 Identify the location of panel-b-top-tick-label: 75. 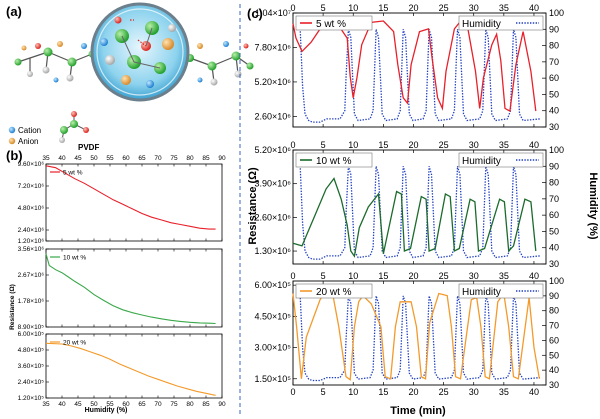
(174, 158).